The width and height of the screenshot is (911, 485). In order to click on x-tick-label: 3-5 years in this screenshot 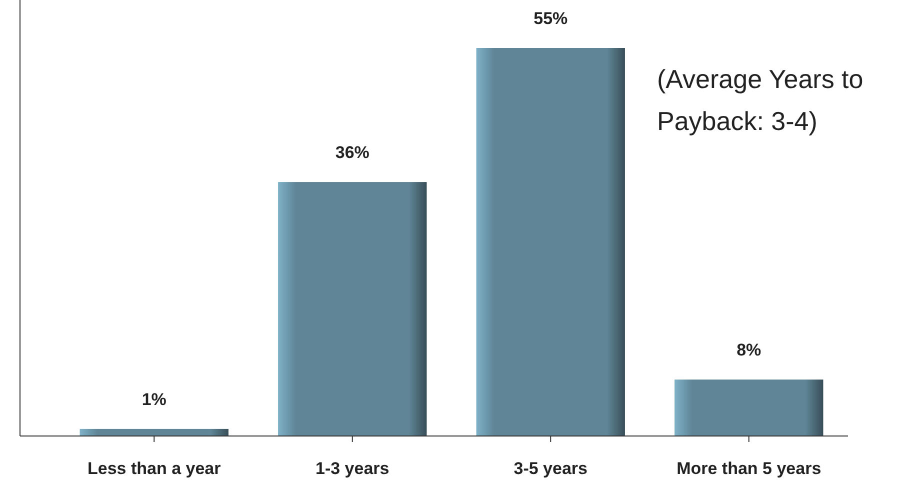, I will do `click(551, 468)`.